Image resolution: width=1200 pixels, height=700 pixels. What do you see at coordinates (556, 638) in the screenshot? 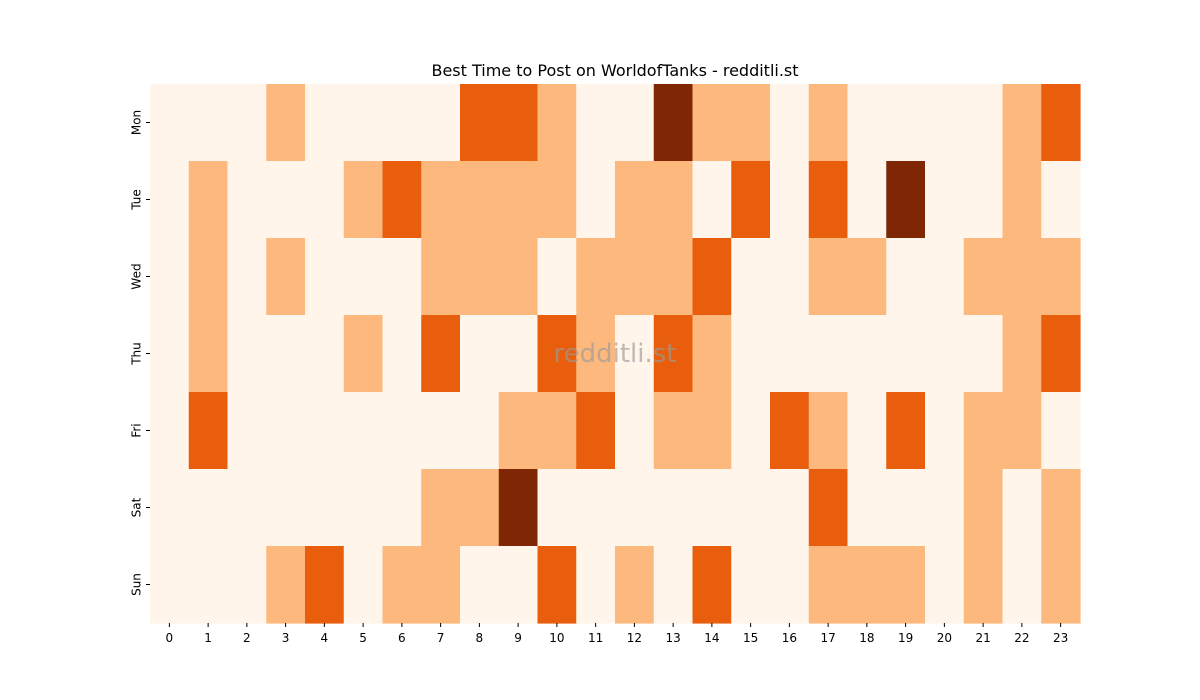
I see `x-tick-label: 10` at bounding box center [556, 638].